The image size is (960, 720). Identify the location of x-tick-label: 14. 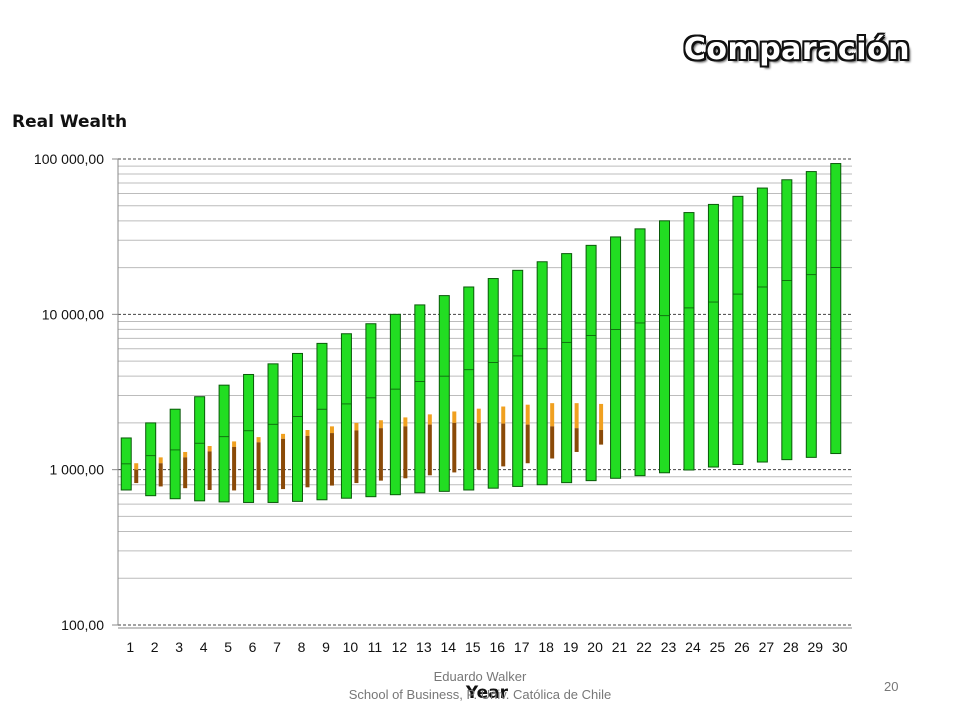
(449, 647).